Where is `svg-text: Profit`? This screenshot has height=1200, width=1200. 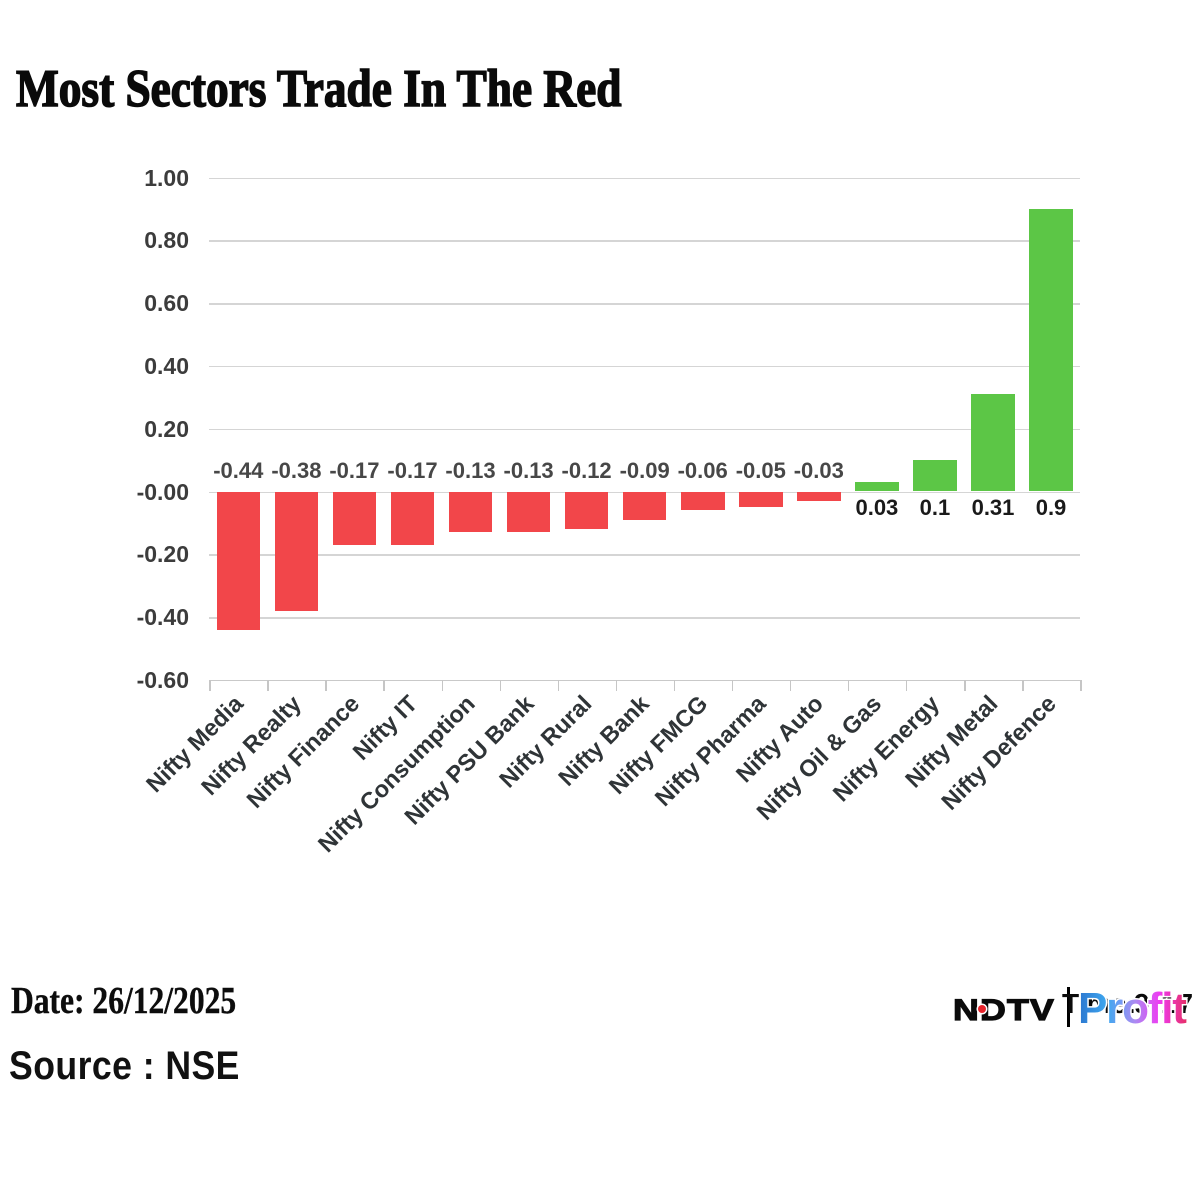
svg-text: Profit is located at coordinates (1132, 1008).